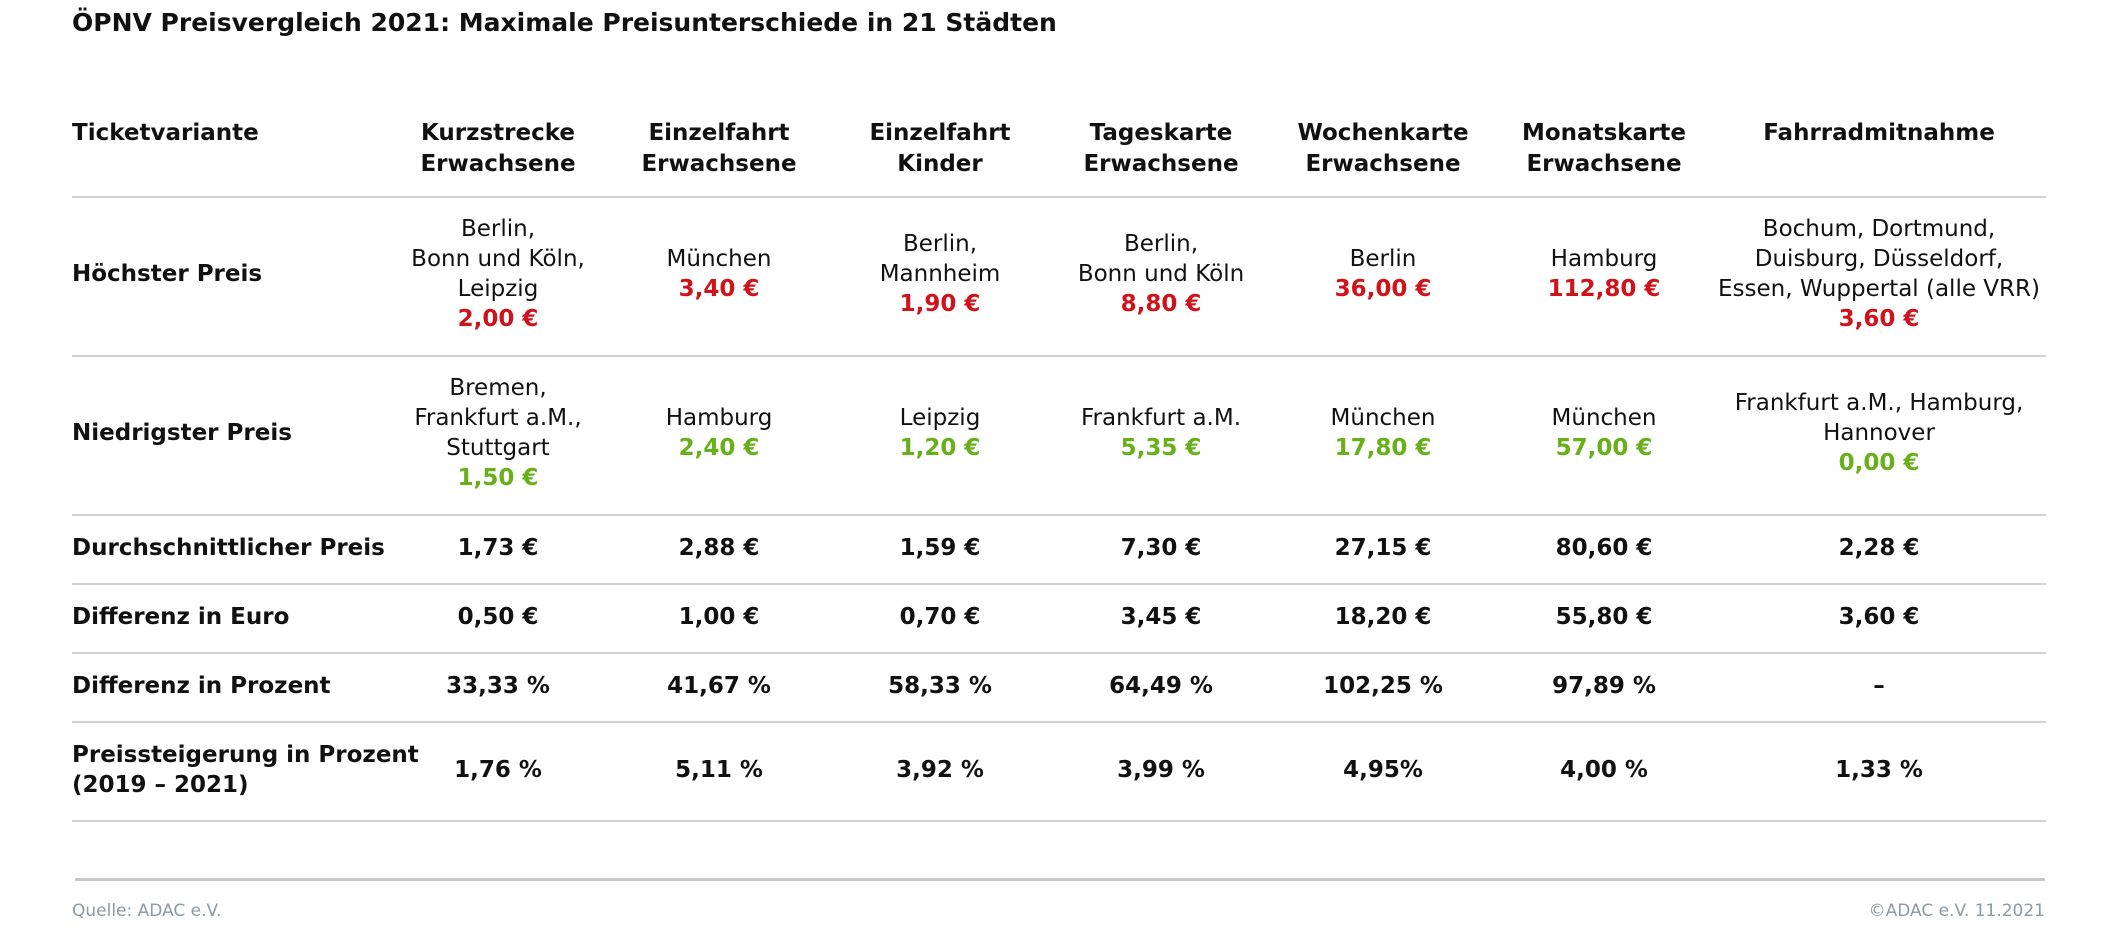 The width and height of the screenshot is (2116, 952). Describe the element at coordinates (719, 448) in the screenshot. I see `lowest-price-value: 2,40 €` at that location.